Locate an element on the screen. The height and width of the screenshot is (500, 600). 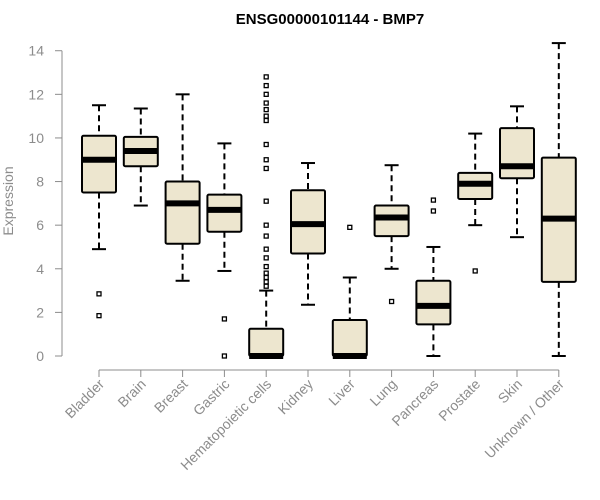
y-tick-label: 6 is located at coordinates (40, 225).